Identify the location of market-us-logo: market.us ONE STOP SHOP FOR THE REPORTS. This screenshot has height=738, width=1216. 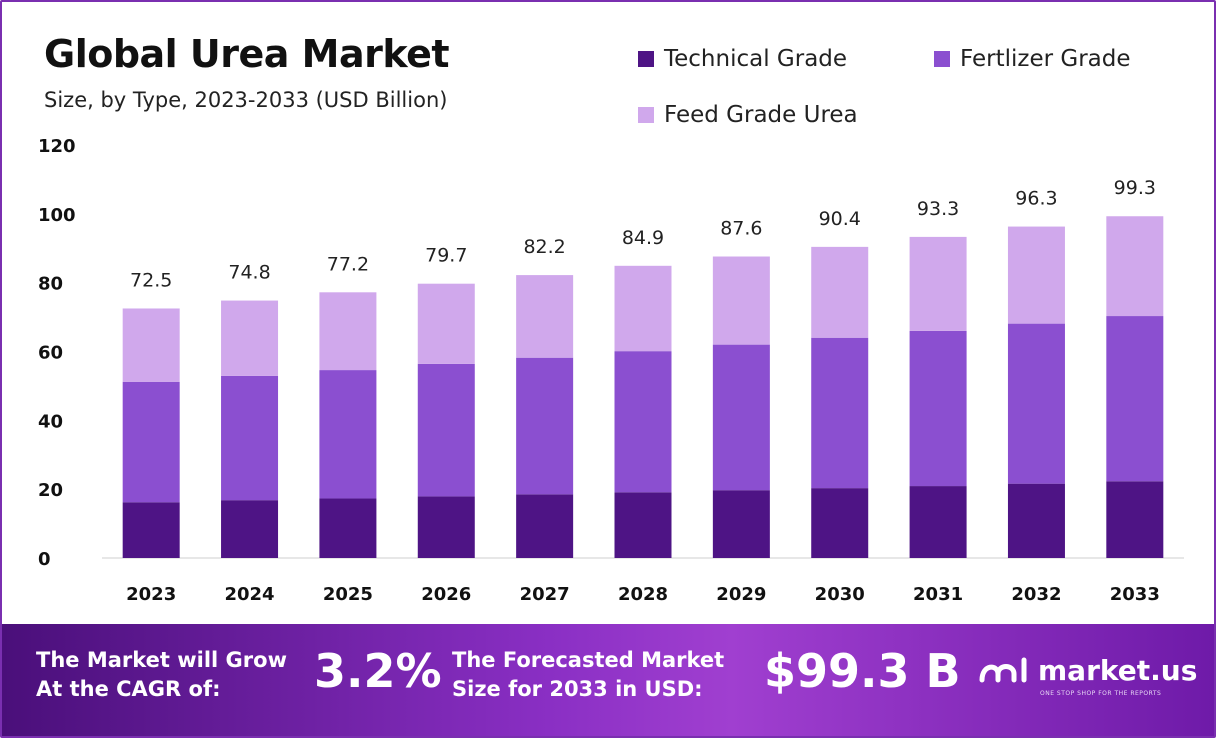
(1088, 673).